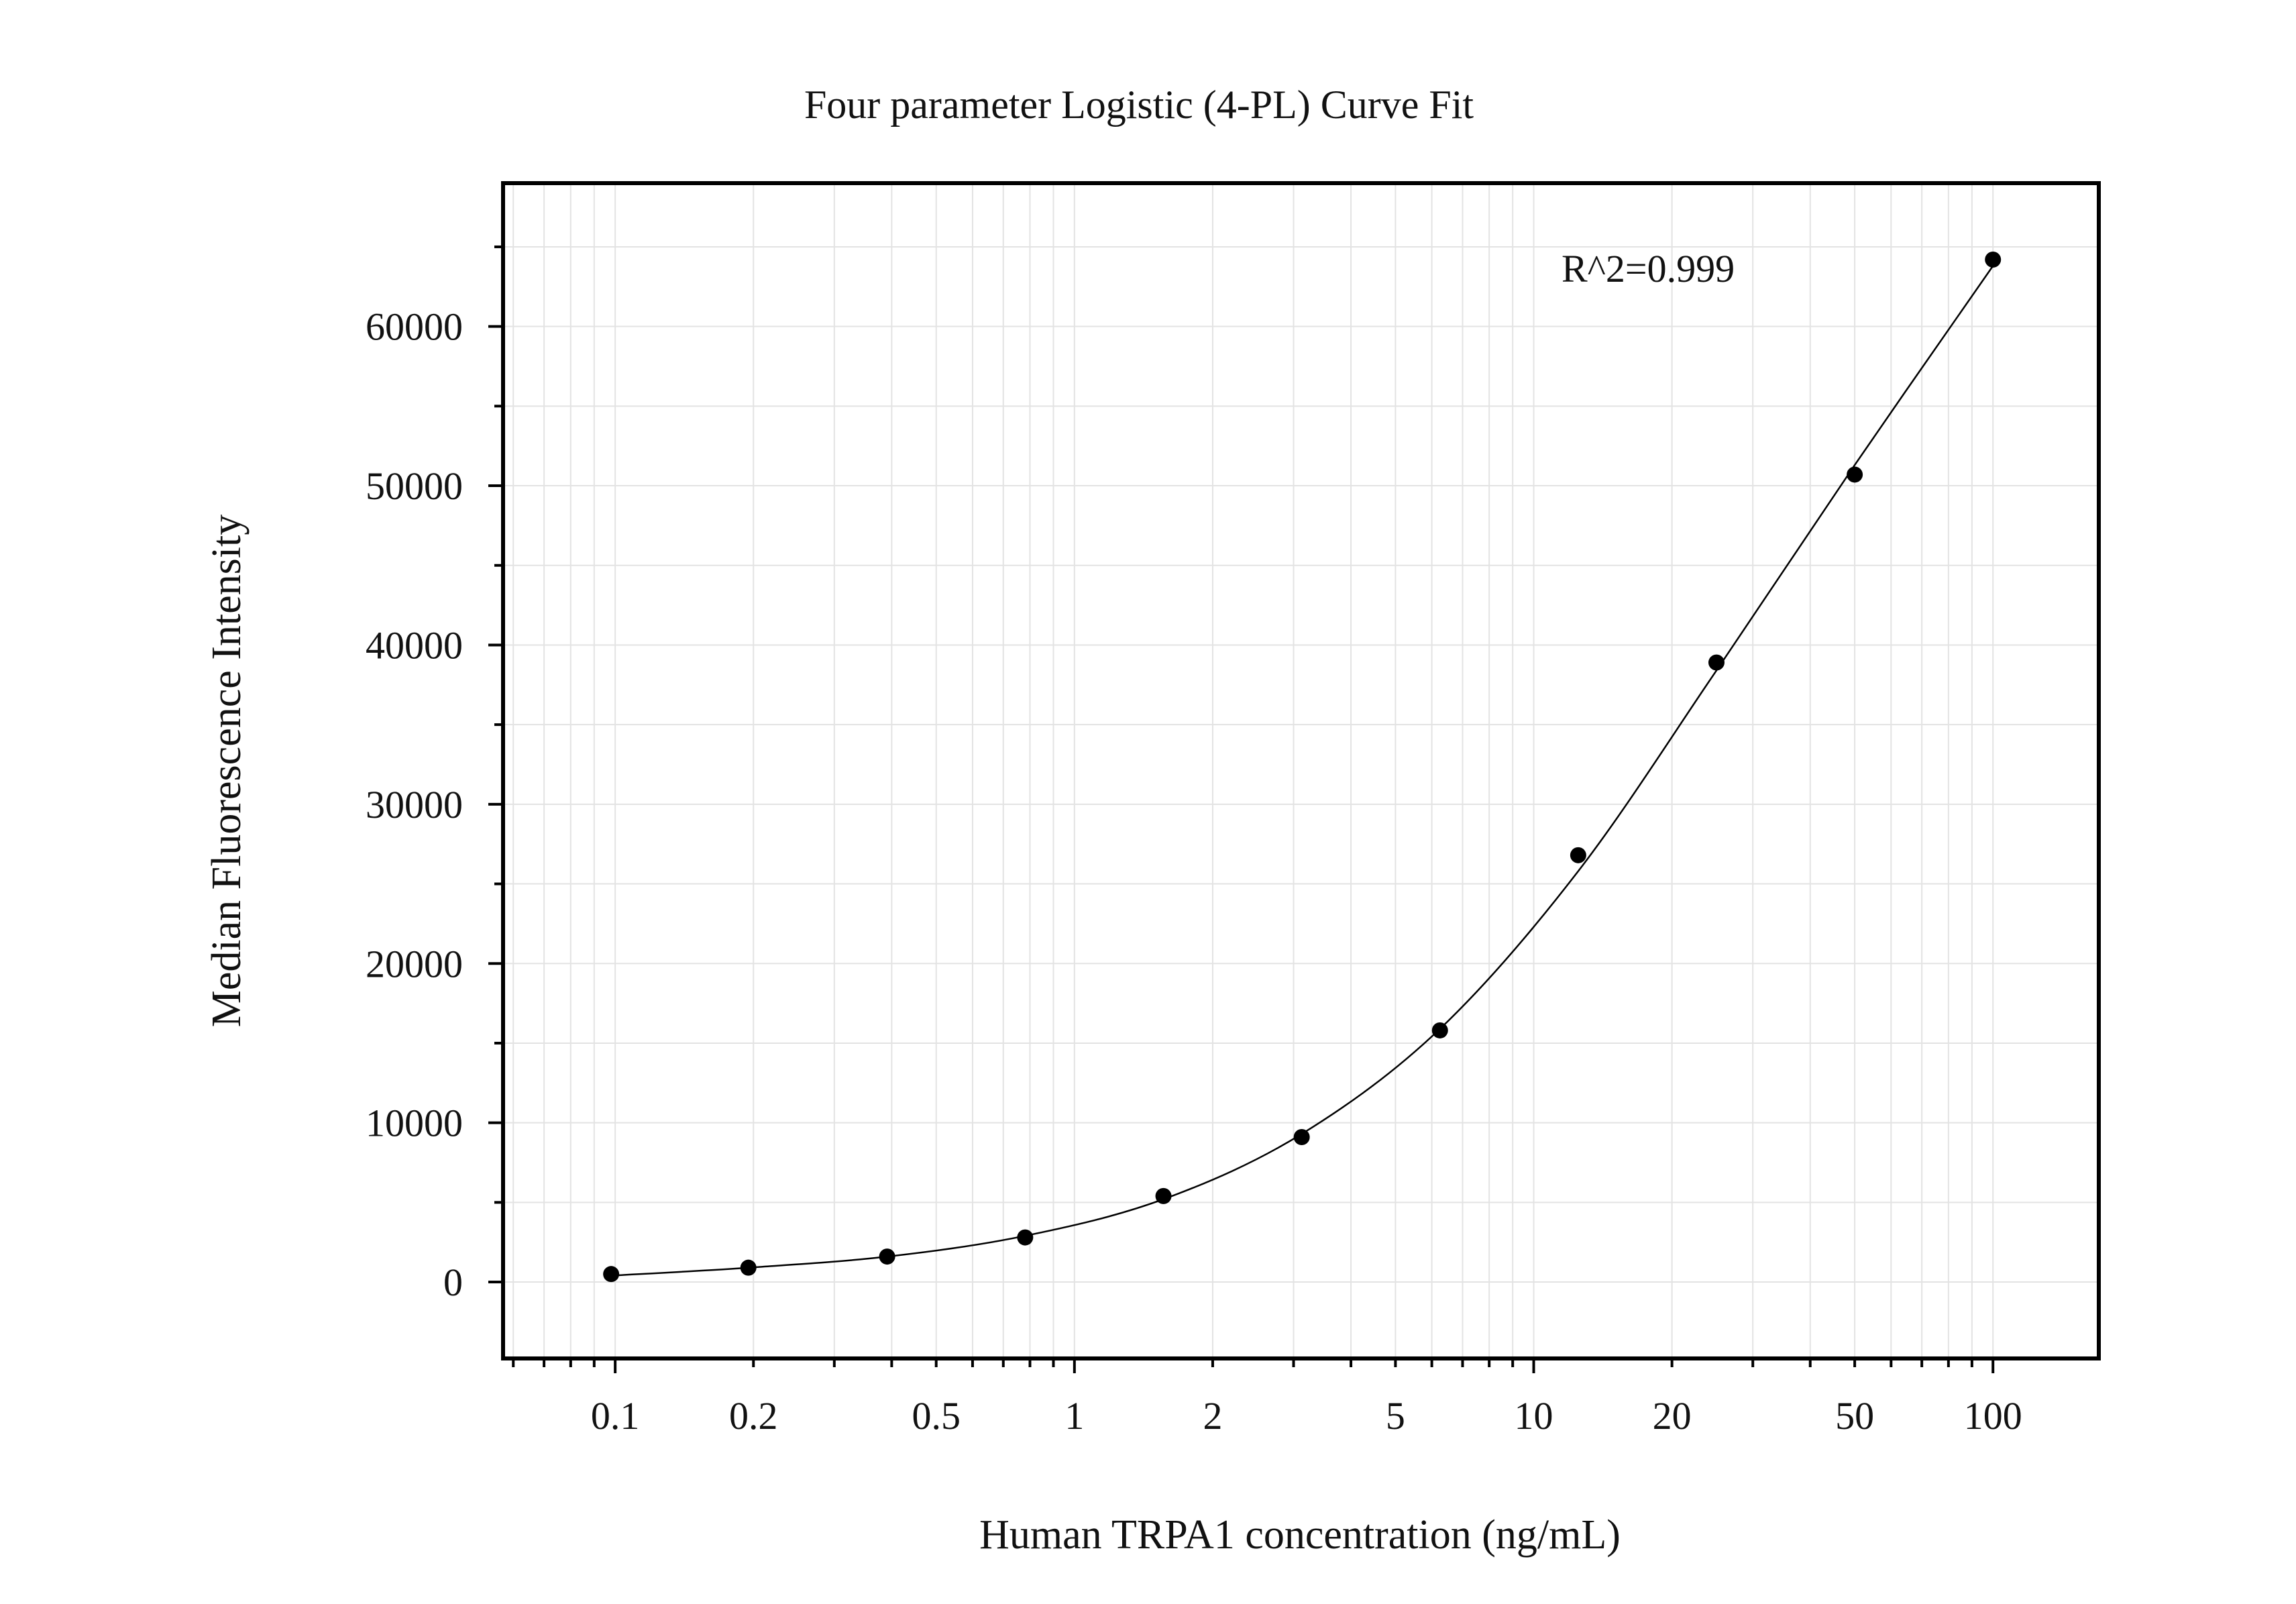 The width and height of the screenshot is (2296, 1604). I want to click on x-tick-label: 0.2, so click(753, 1416).